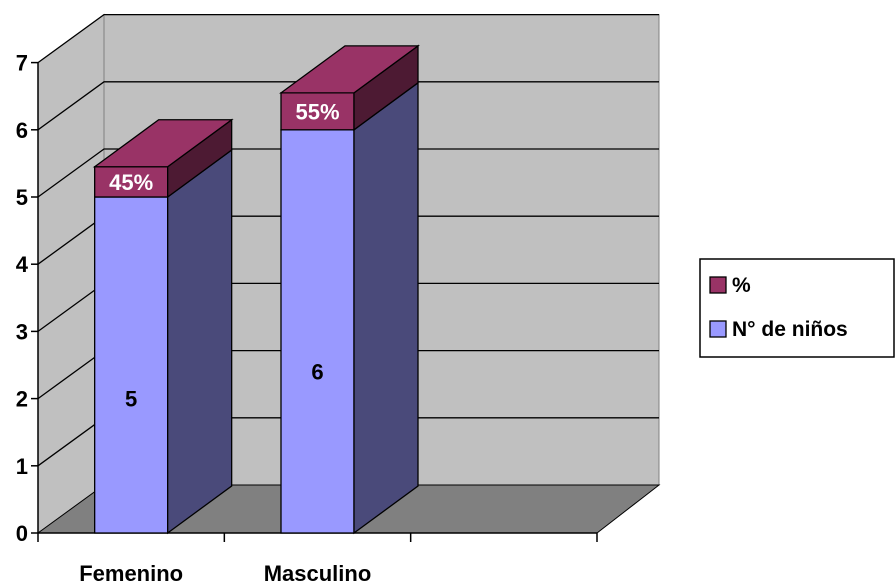 This screenshot has width=896, height=584. Describe the element at coordinates (790, 329) in the screenshot. I see `legend-label: N° de niños` at that location.